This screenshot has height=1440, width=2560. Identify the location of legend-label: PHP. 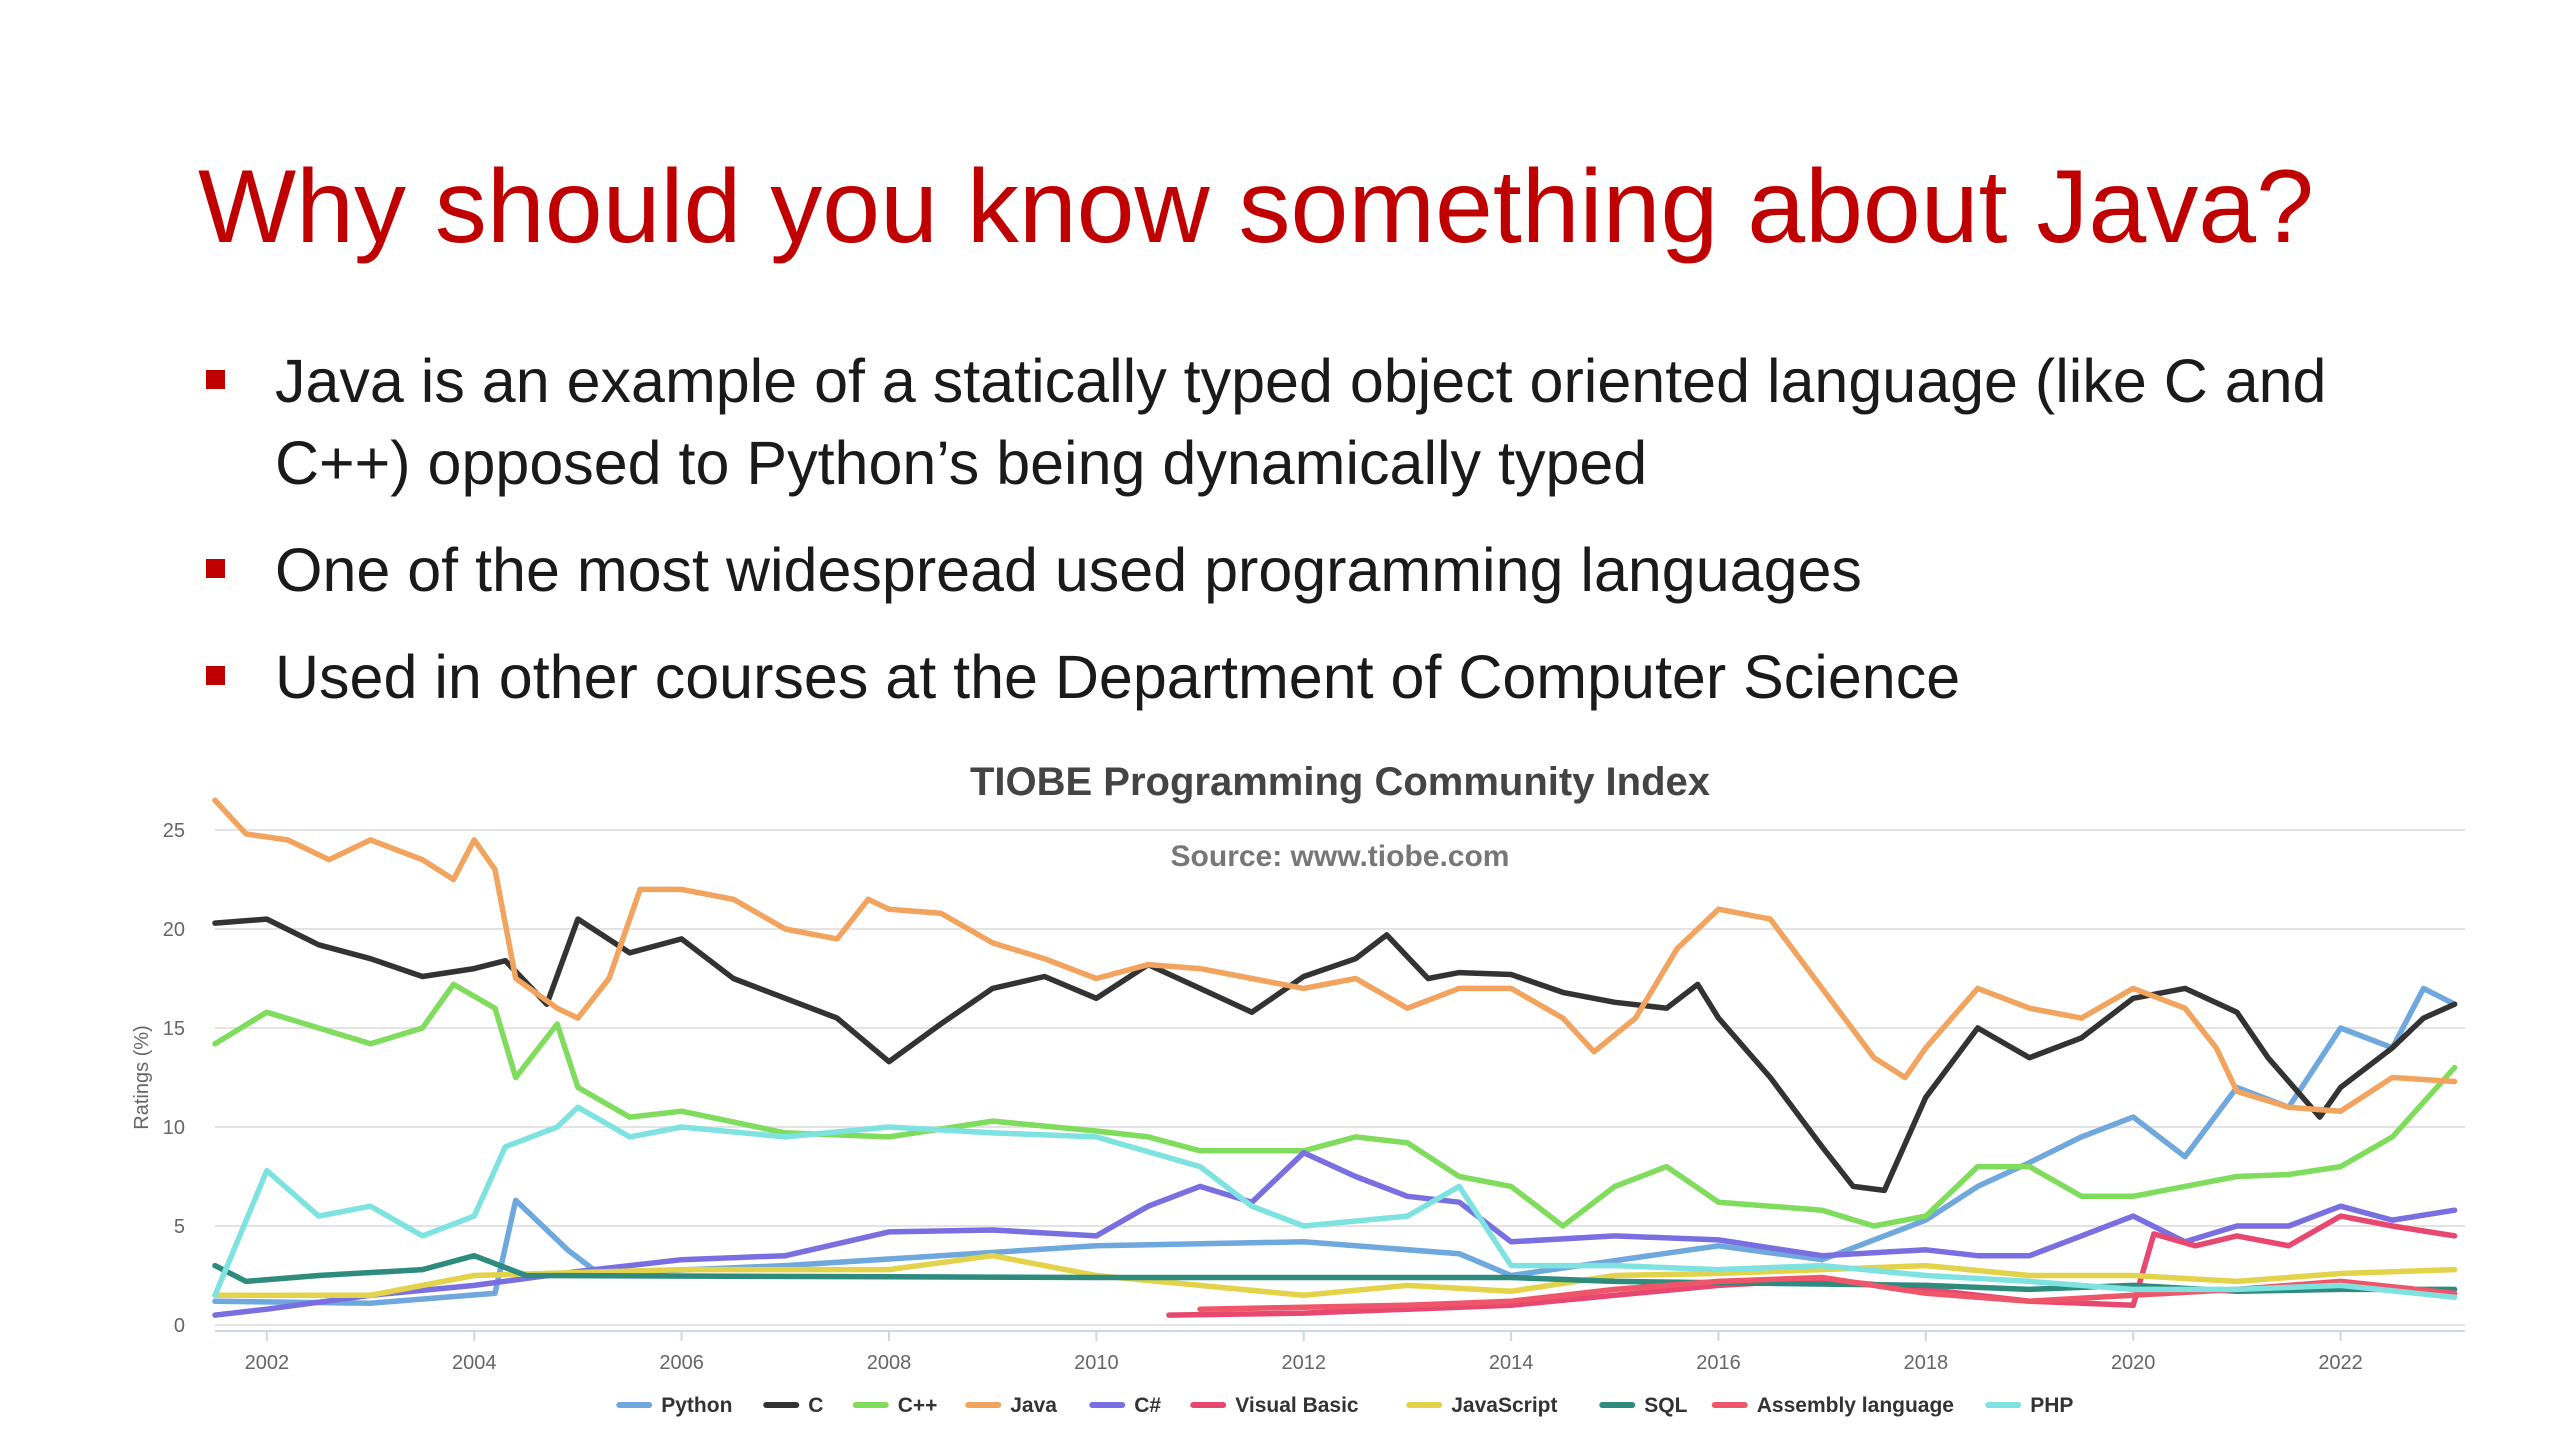
(2051, 1405).